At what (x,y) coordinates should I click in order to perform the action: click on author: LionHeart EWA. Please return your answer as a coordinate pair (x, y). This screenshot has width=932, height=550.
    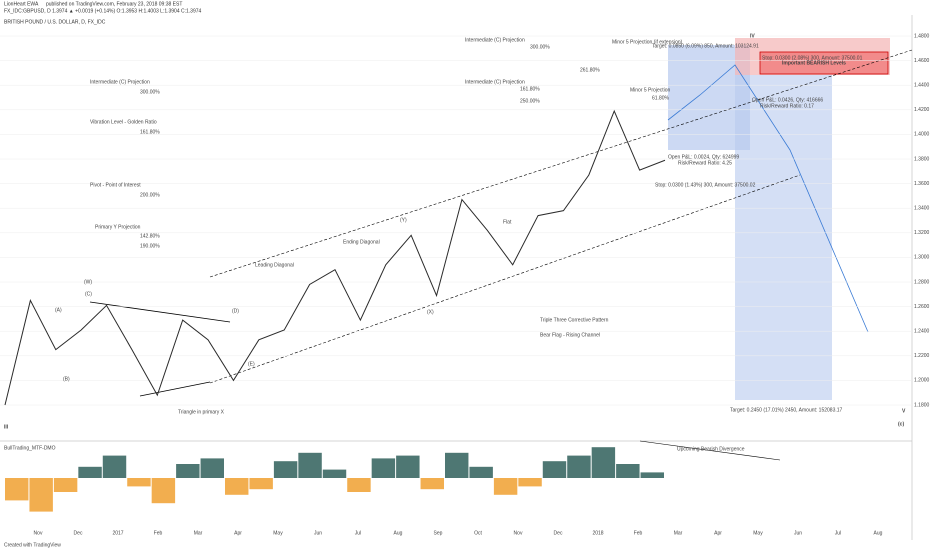
    Looking at the image, I should click on (21, 4).